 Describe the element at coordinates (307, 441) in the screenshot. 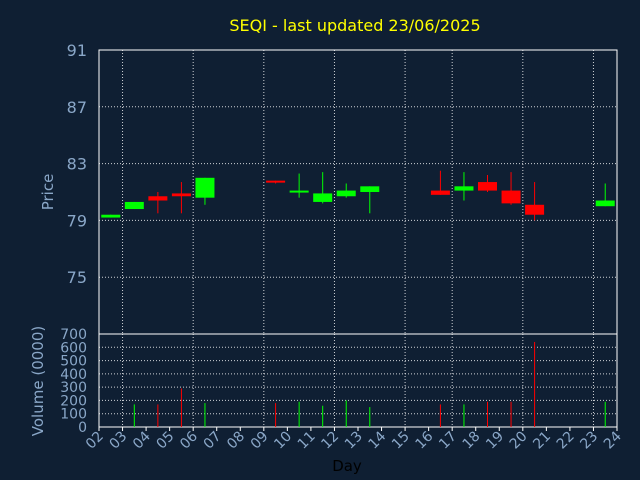

I see `x-tick-label: 11` at that location.